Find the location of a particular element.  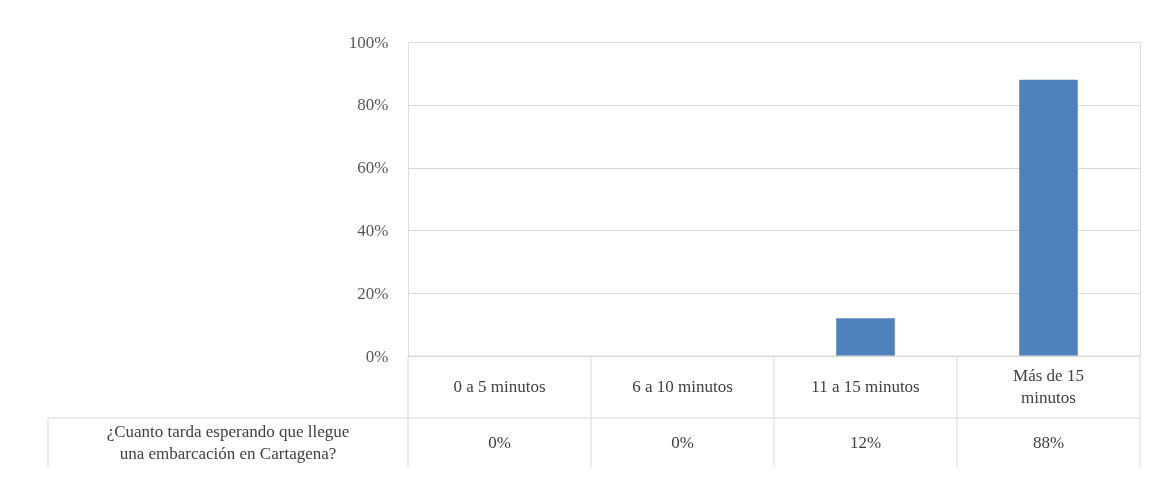

y-tick-label: 80% is located at coordinates (373, 105).